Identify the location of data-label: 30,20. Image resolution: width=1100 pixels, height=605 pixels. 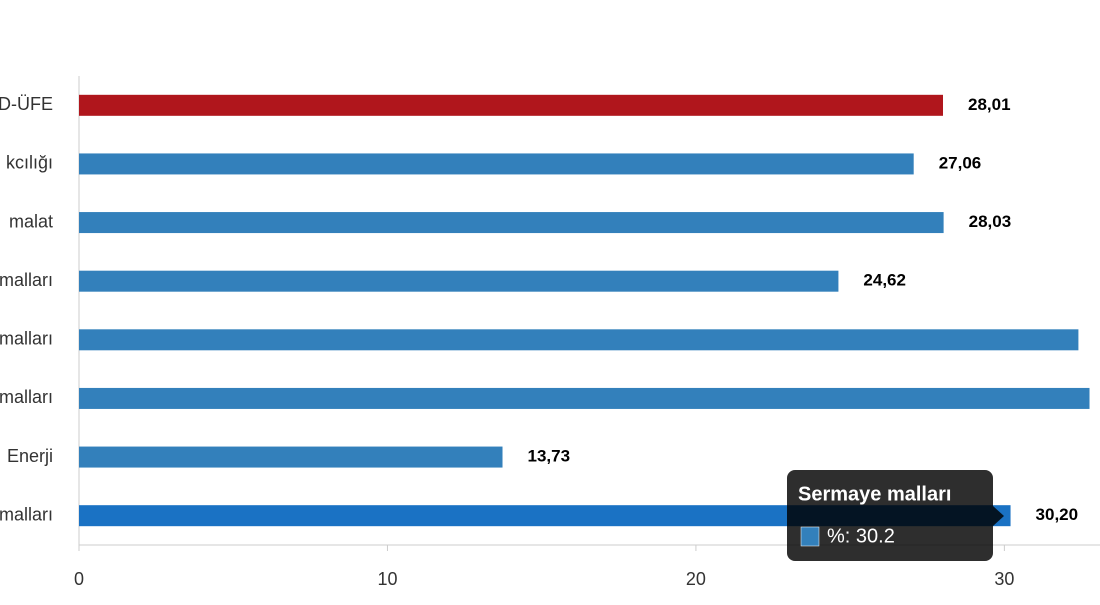
(1057, 514).